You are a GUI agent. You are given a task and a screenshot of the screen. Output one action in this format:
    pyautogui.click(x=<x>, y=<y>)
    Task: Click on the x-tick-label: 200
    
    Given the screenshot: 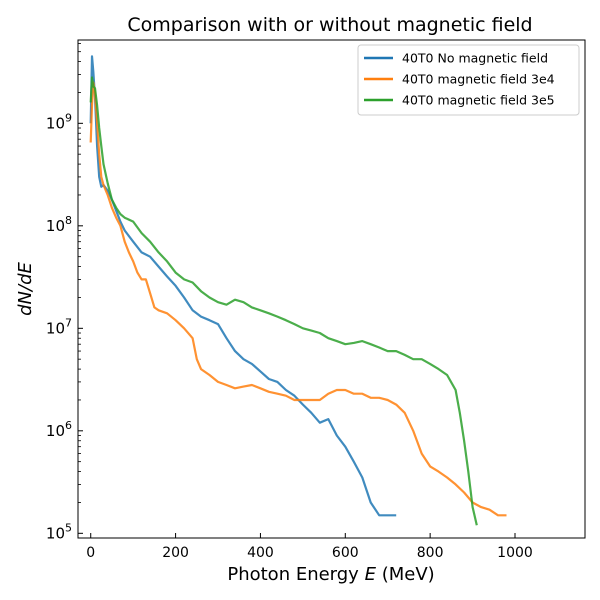 What is the action you would take?
    pyautogui.click(x=175, y=553)
    